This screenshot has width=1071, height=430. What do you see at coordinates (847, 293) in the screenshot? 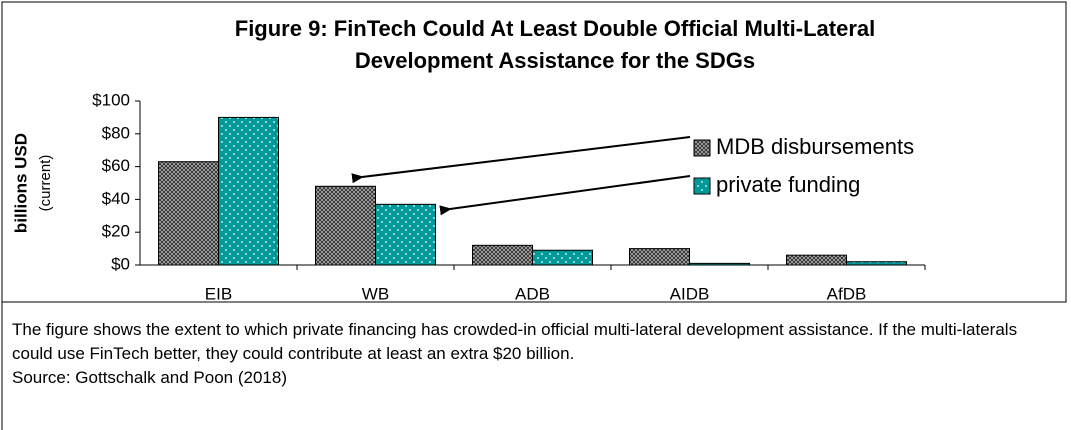
I see `x-tick-label: AfDB` at bounding box center [847, 293].